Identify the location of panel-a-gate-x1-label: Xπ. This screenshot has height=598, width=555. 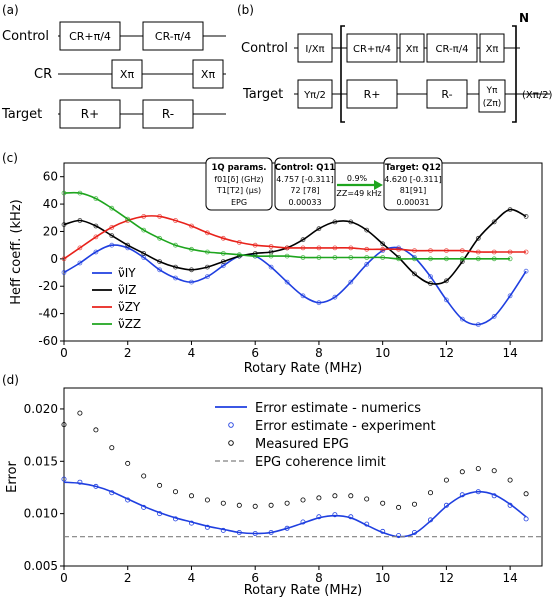
(127, 74).